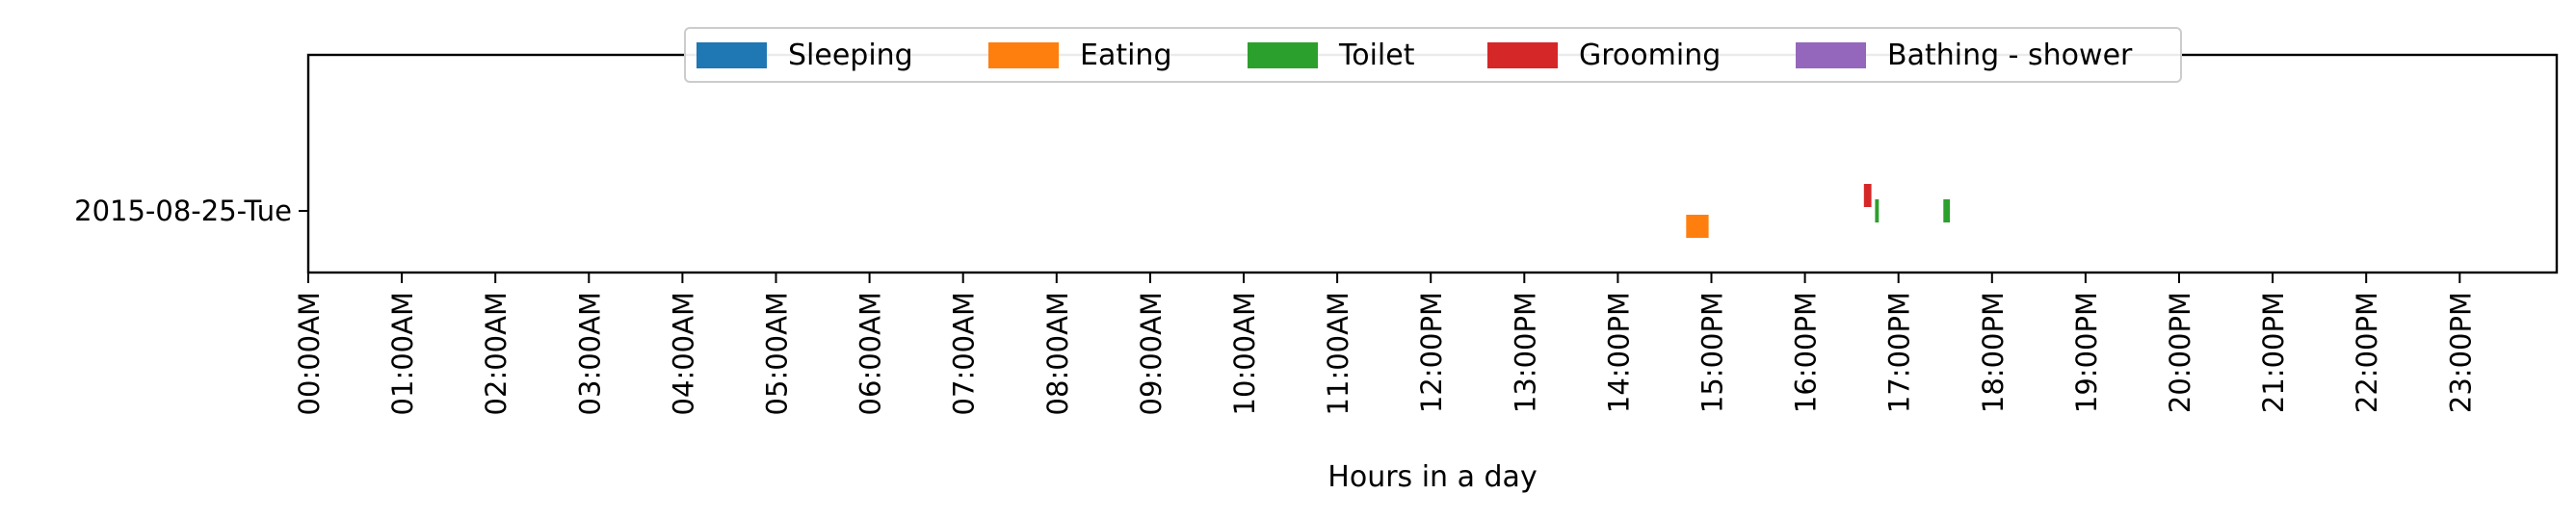  Describe the element at coordinates (1376, 55) in the screenshot. I see `legend-label: Toilet` at that location.